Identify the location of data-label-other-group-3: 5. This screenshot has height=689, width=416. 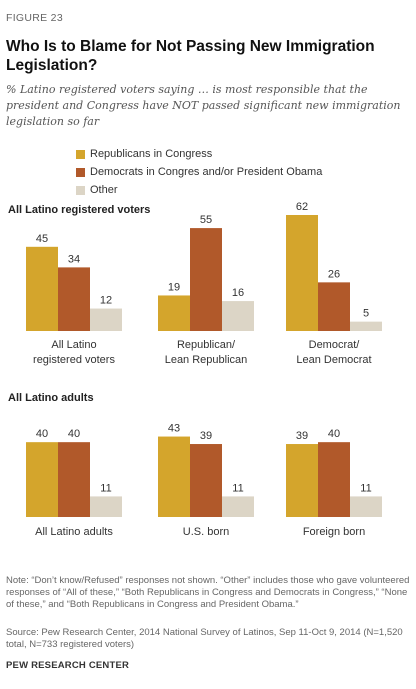
(366, 314).